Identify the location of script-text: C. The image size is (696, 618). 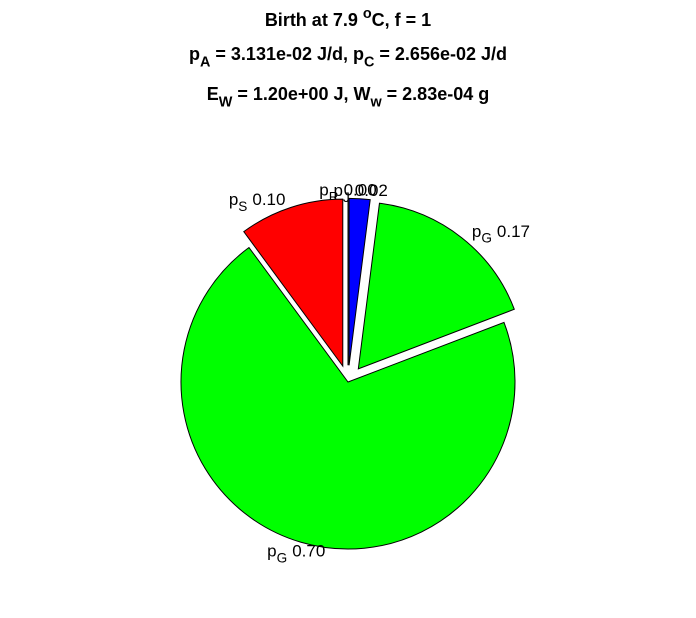
(369, 62).